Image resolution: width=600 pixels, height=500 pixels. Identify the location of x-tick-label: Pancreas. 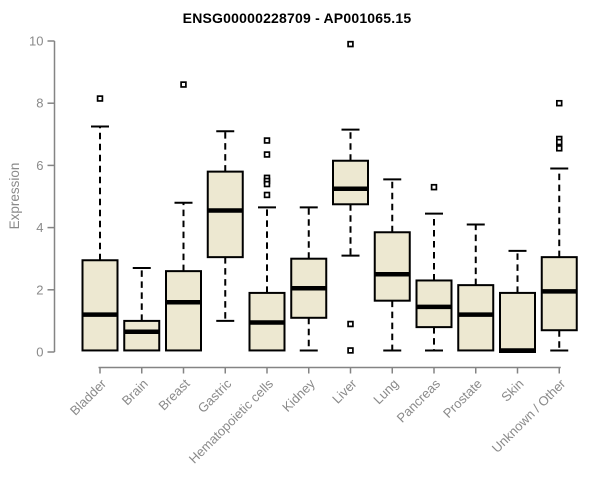
(419, 401).